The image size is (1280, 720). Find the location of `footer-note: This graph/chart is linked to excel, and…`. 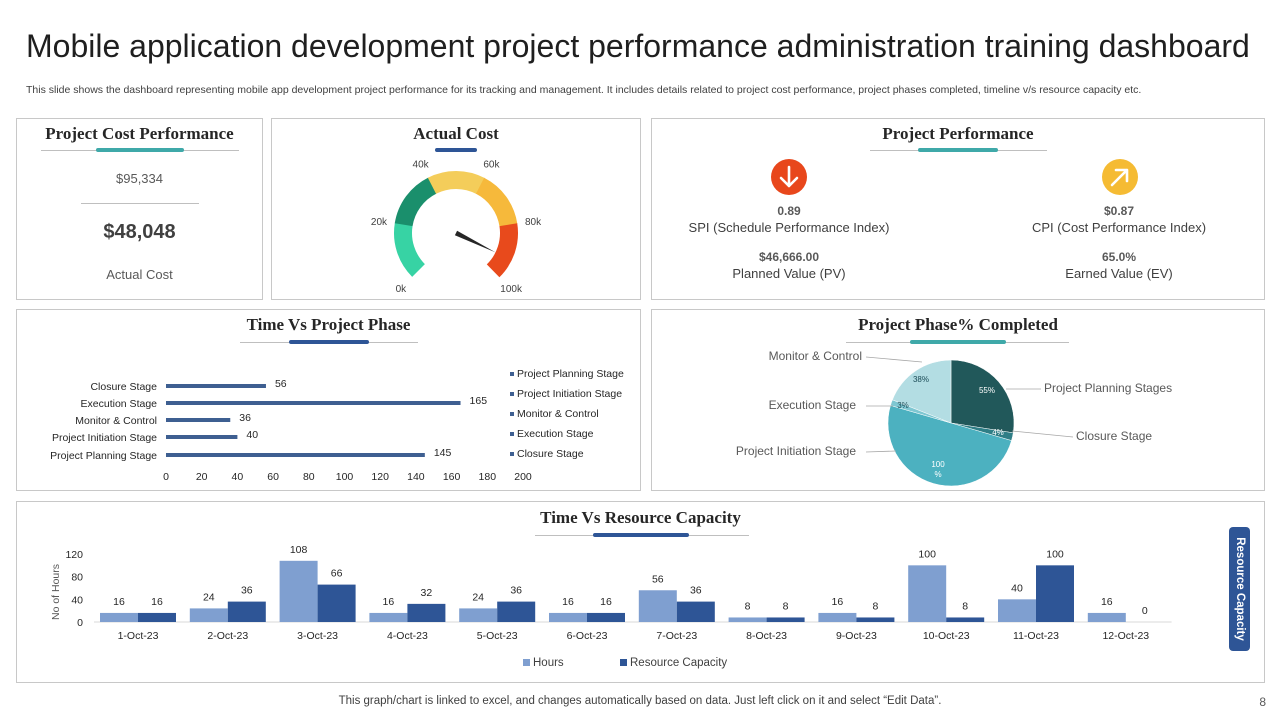

footer-note: This graph/chart is linked to excel, and… is located at coordinates (640, 701).